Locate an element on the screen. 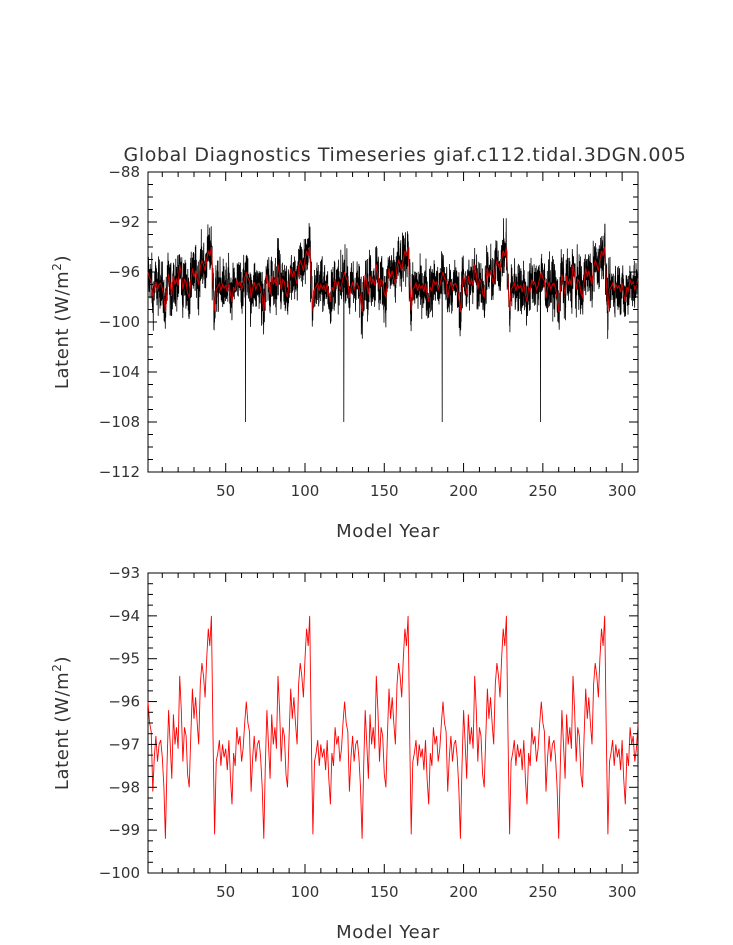 The image size is (733, 945). y-tick-label: −88 is located at coordinates (124, 172).